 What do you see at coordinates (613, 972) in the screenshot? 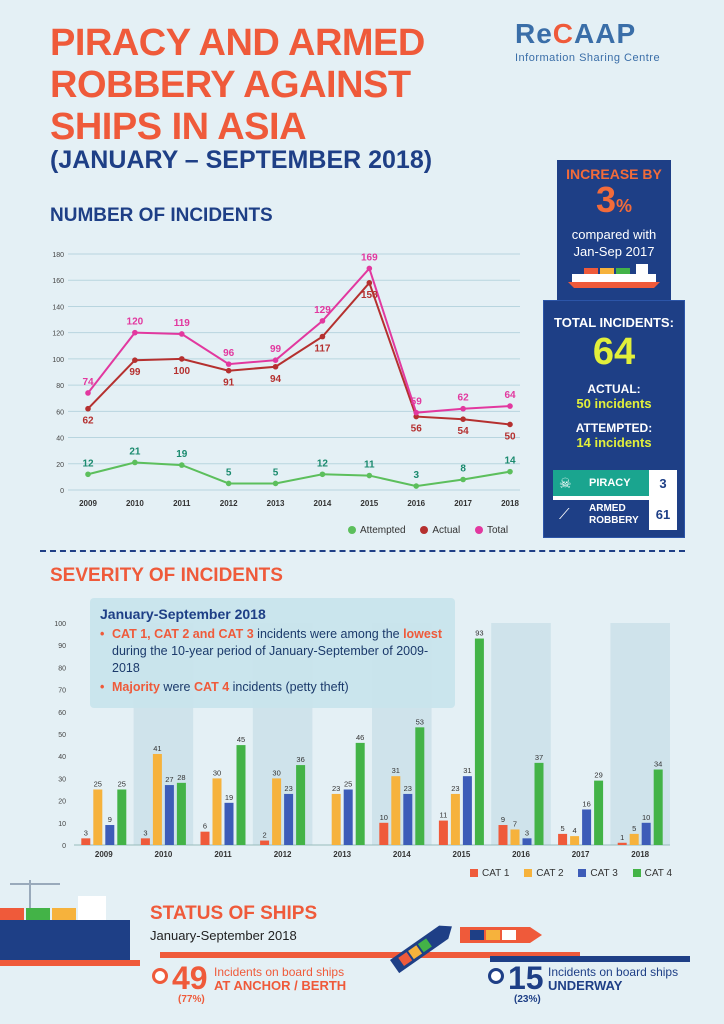
I see `underway-text-1: Incidents on board ships` at bounding box center [613, 972].